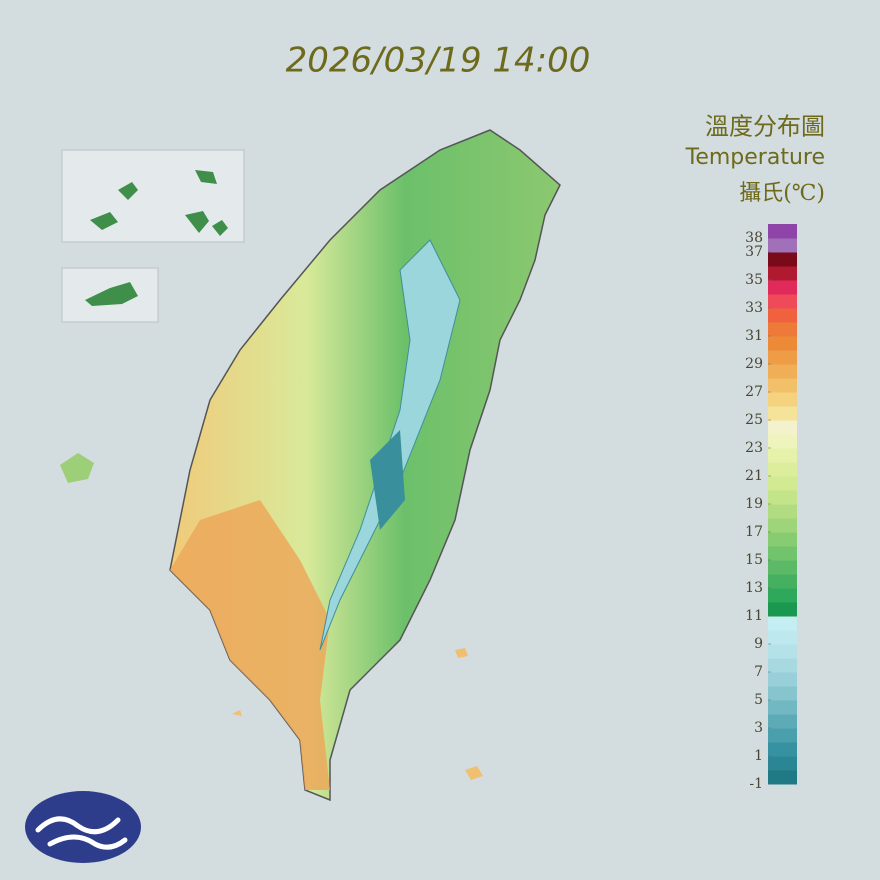  I want to click on legend-tick-label: 21, so click(754, 476).